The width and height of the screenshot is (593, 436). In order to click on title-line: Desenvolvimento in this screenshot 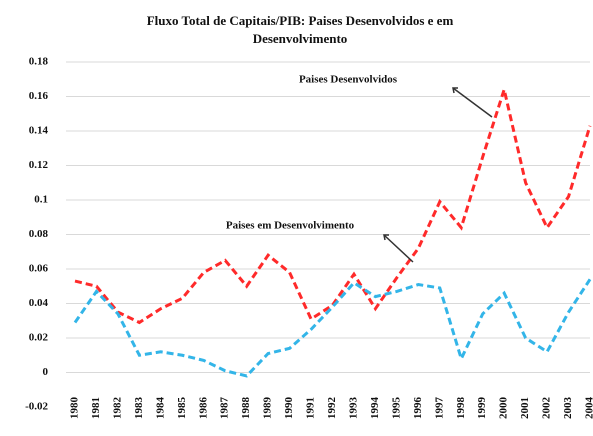, I will do `click(300, 38)`.